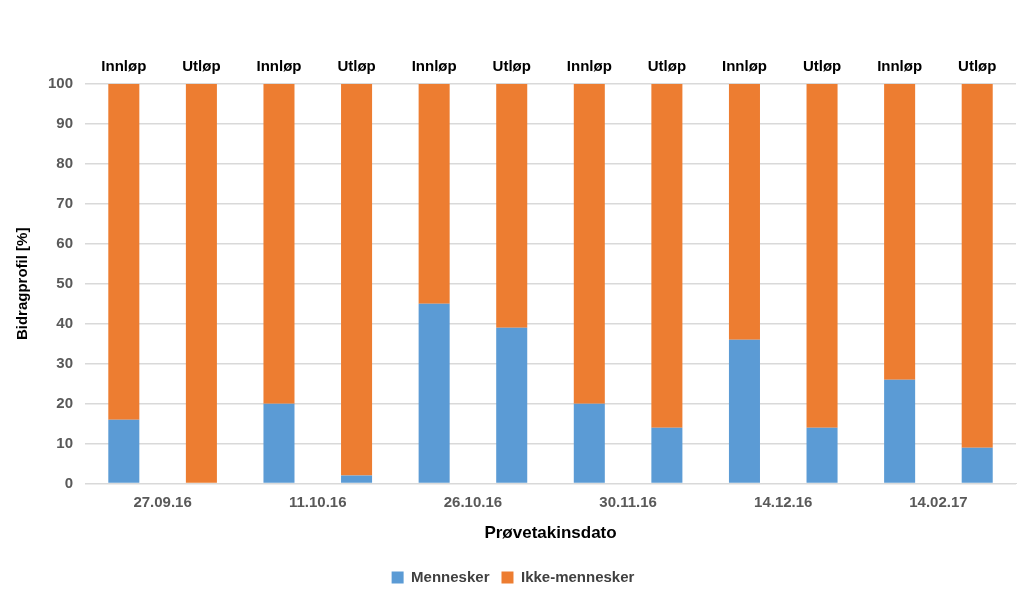 The image size is (1031, 605). What do you see at coordinates (65, 282) in the screenshot?
I see `y-tick-label: 50` at bounding box center [65, 282].